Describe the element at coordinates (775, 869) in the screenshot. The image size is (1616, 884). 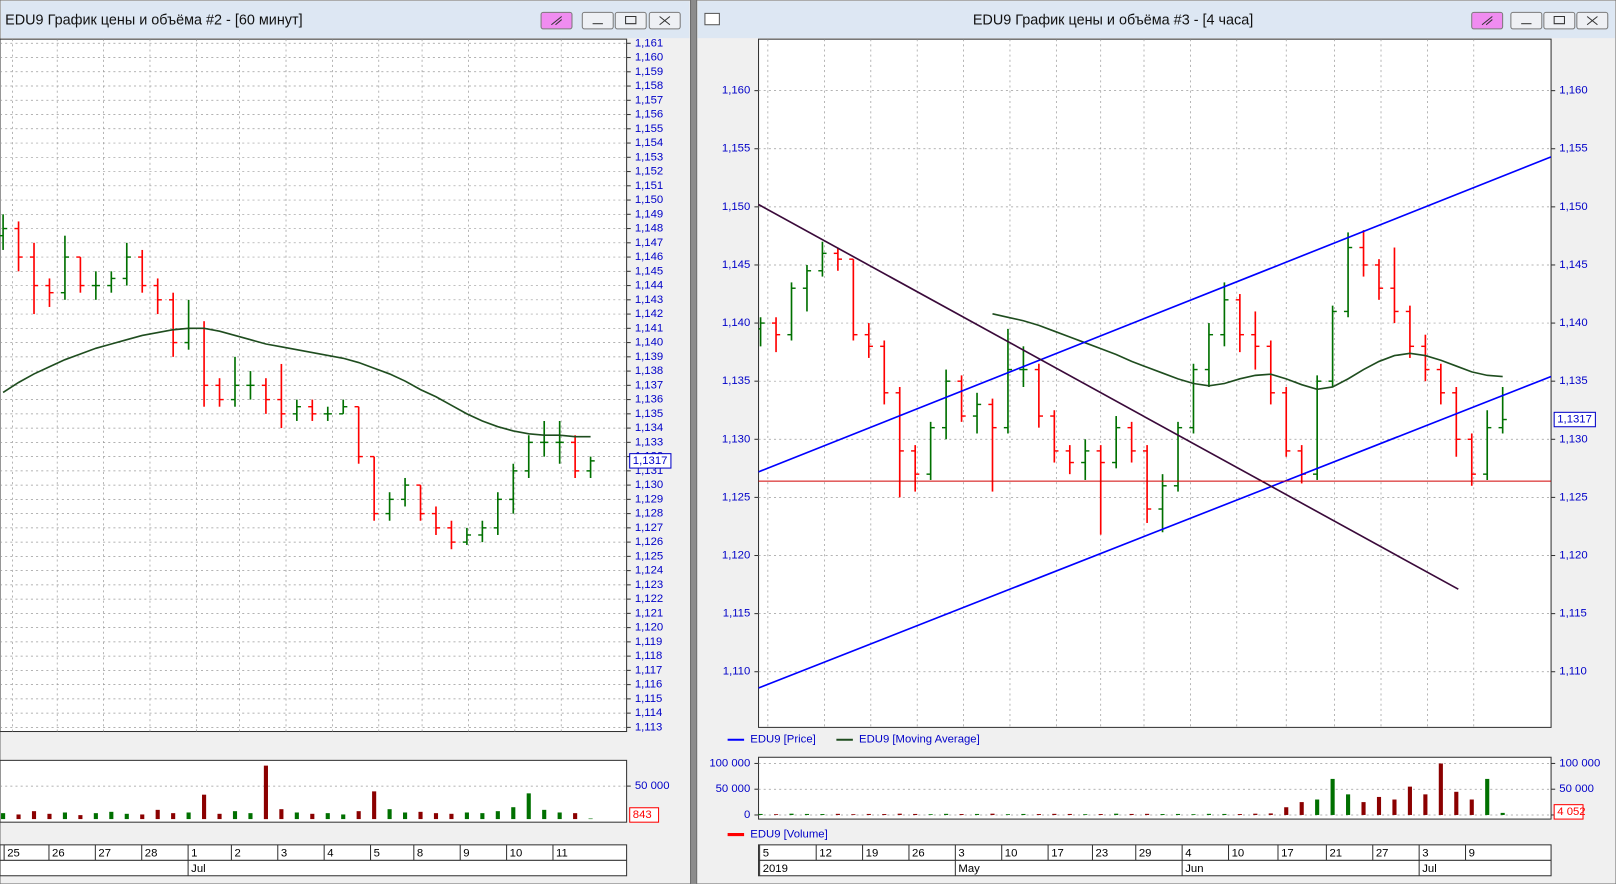
I see `x-period-label: 2019` at that location.